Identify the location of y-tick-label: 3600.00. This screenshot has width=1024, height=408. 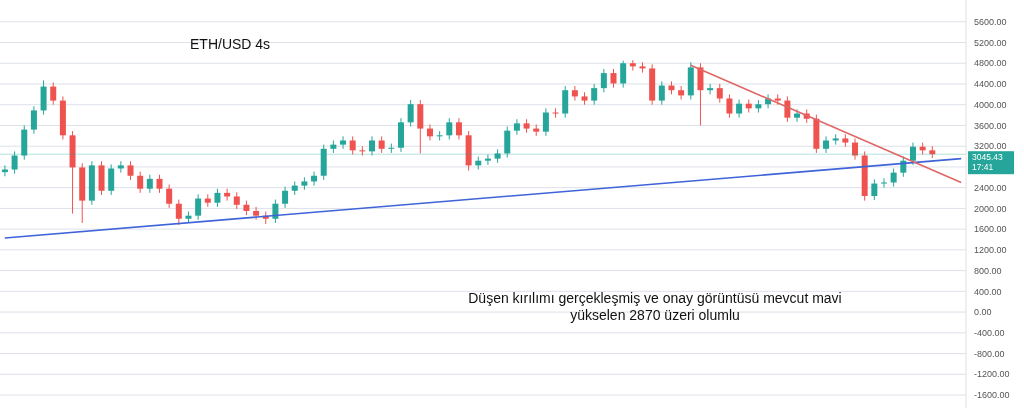
(990, 125).